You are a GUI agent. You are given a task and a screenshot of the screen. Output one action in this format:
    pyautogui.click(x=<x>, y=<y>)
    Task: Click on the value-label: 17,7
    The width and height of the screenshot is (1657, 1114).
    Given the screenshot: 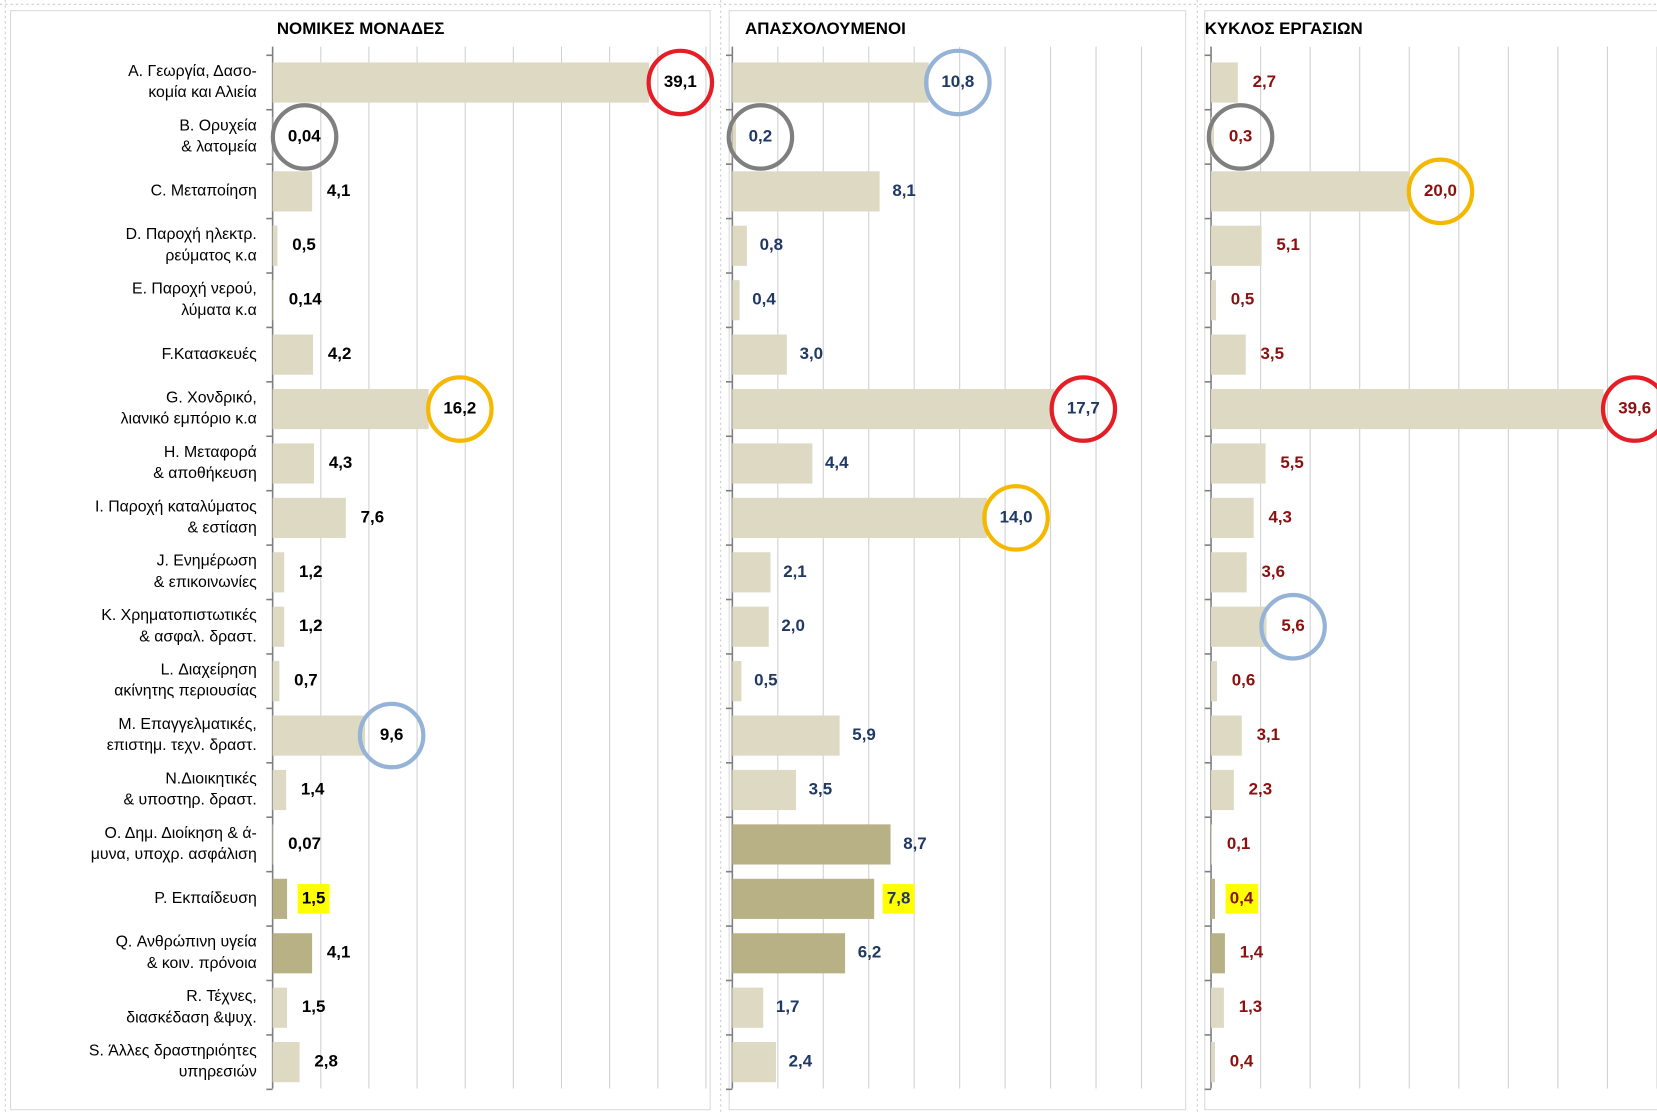 What is the action you would take?
    pyautogui.click(x=1083, y=408)
    